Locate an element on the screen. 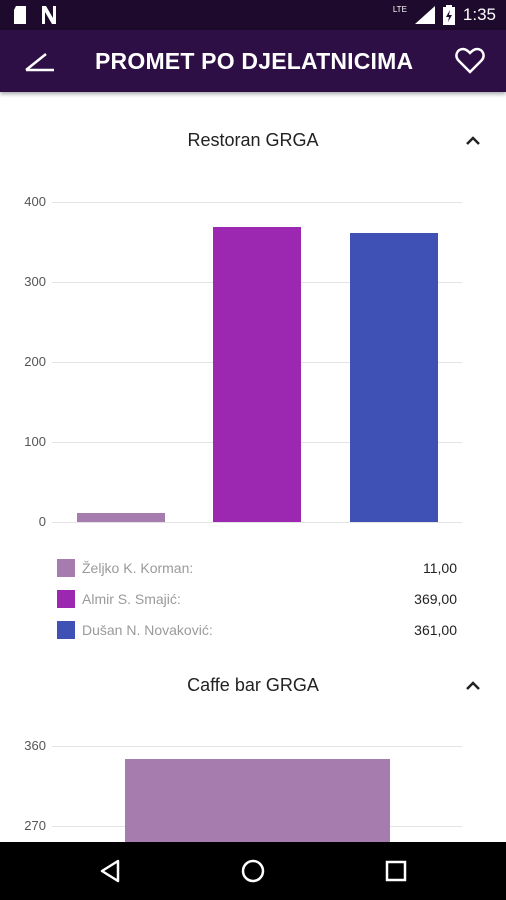 Image resolution: width=506 pixels, height=900 pixels. legend-row: Dušan N. Novaković: 361,00 is located at coordinates (257, 631).